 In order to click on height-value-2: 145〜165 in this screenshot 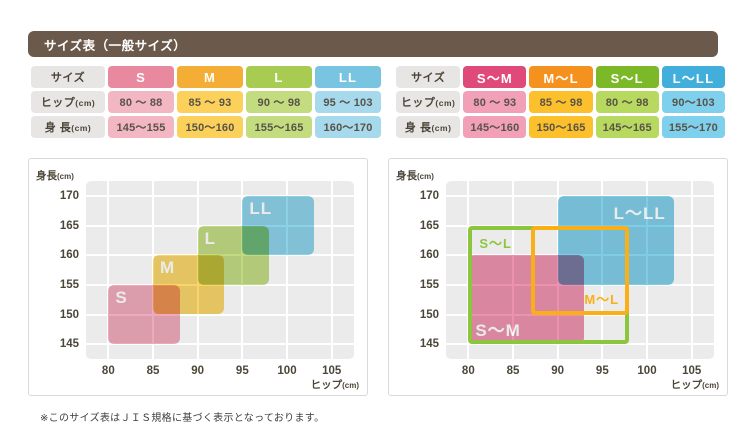, I will do `click(627, 127)`.